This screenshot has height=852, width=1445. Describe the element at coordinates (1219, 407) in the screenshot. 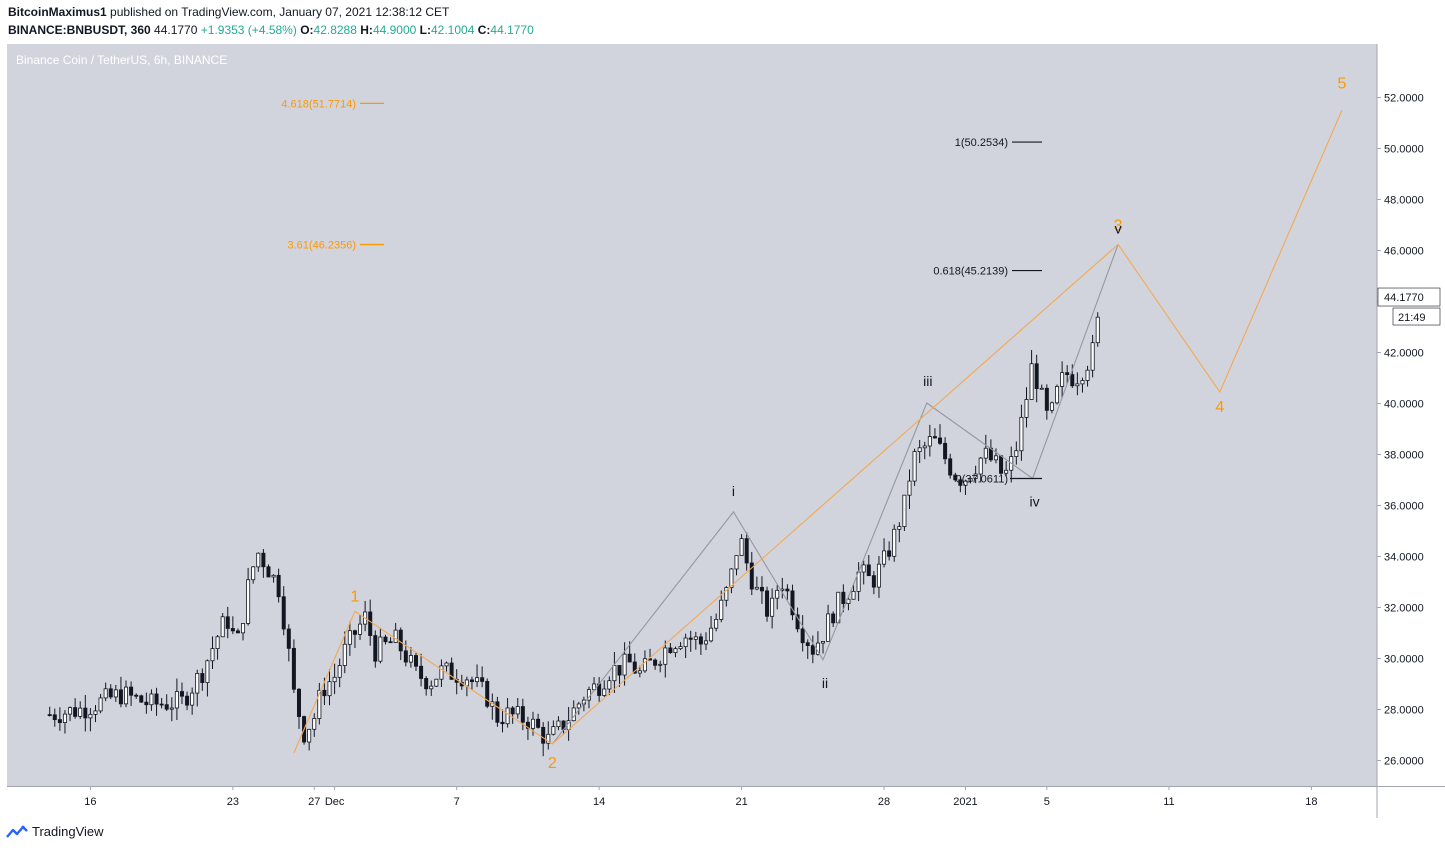

I see `wave-label: 4` at that location.